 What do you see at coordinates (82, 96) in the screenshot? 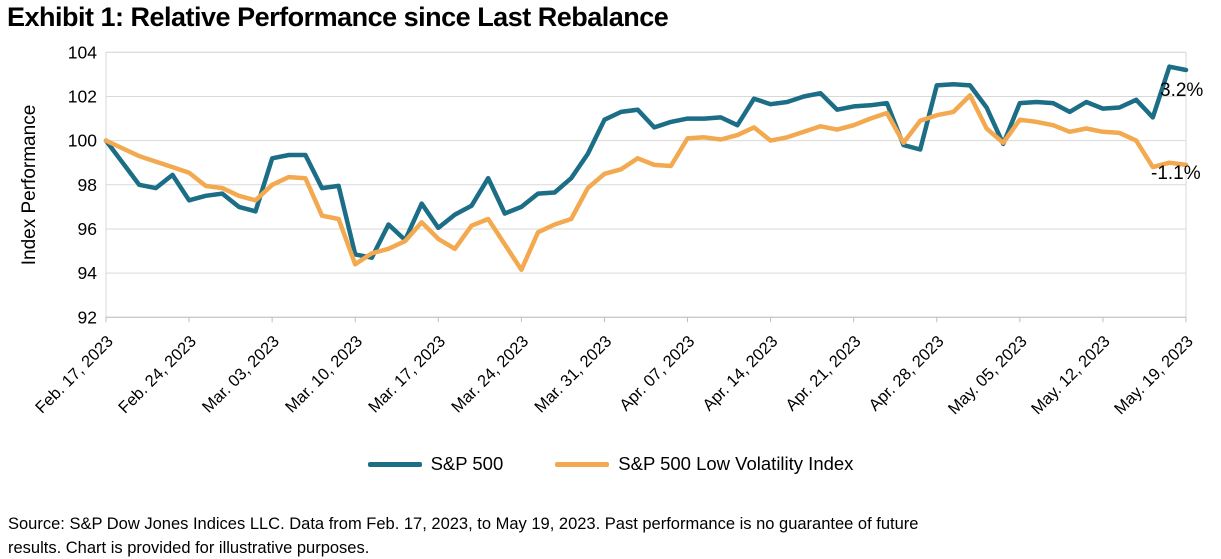
I see `y-tick-label: 102` at bounding box center [82, 96].